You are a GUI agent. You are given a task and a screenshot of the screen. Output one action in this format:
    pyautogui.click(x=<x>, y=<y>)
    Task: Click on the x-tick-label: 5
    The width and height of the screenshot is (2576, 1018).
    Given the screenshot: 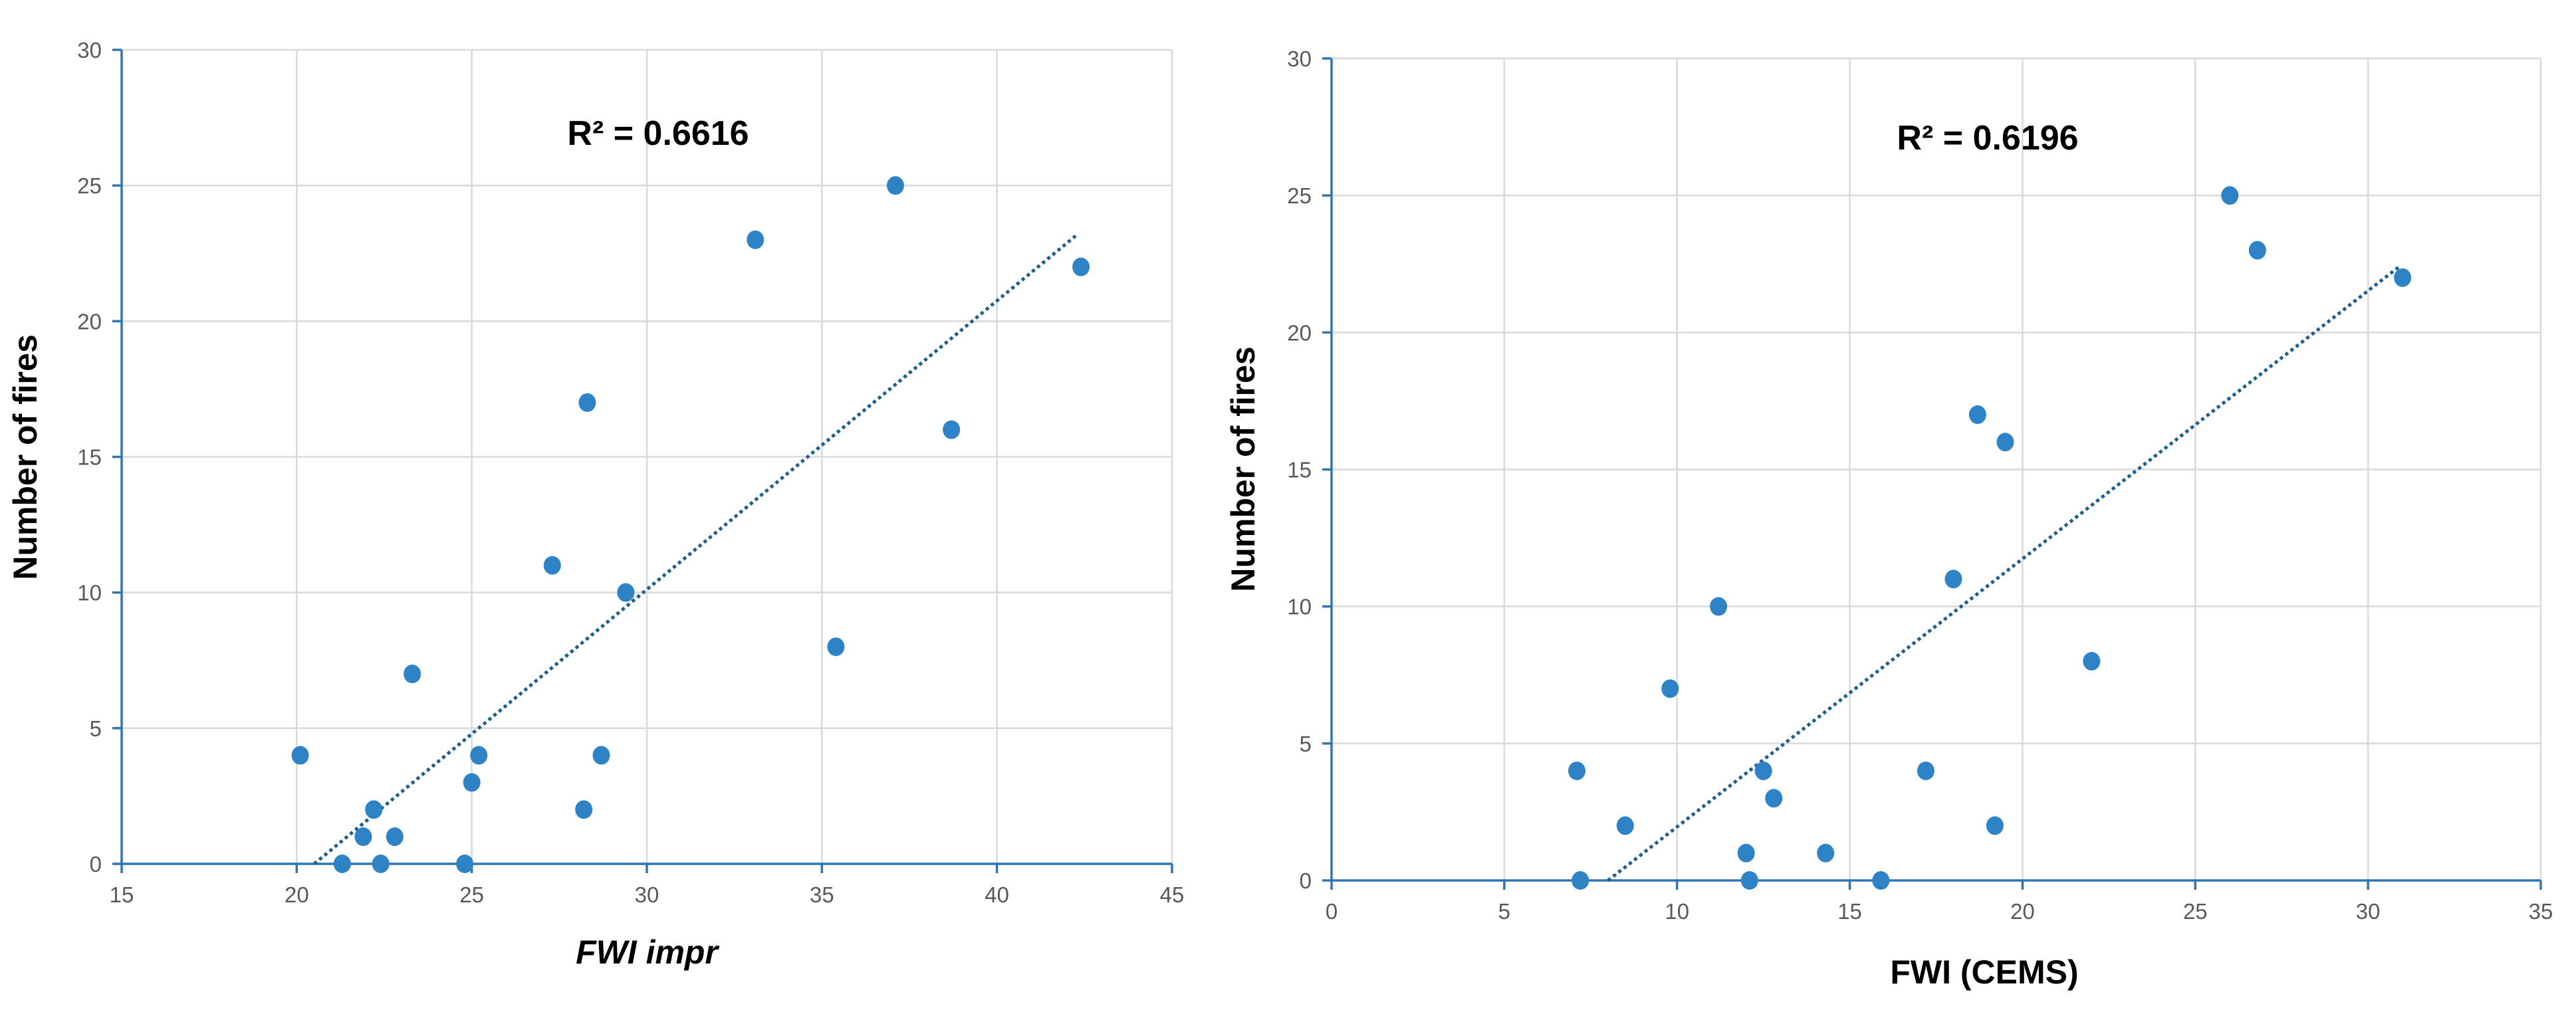 What is the action you would take?
    pyautogui.click(x=1504, y=912)
    